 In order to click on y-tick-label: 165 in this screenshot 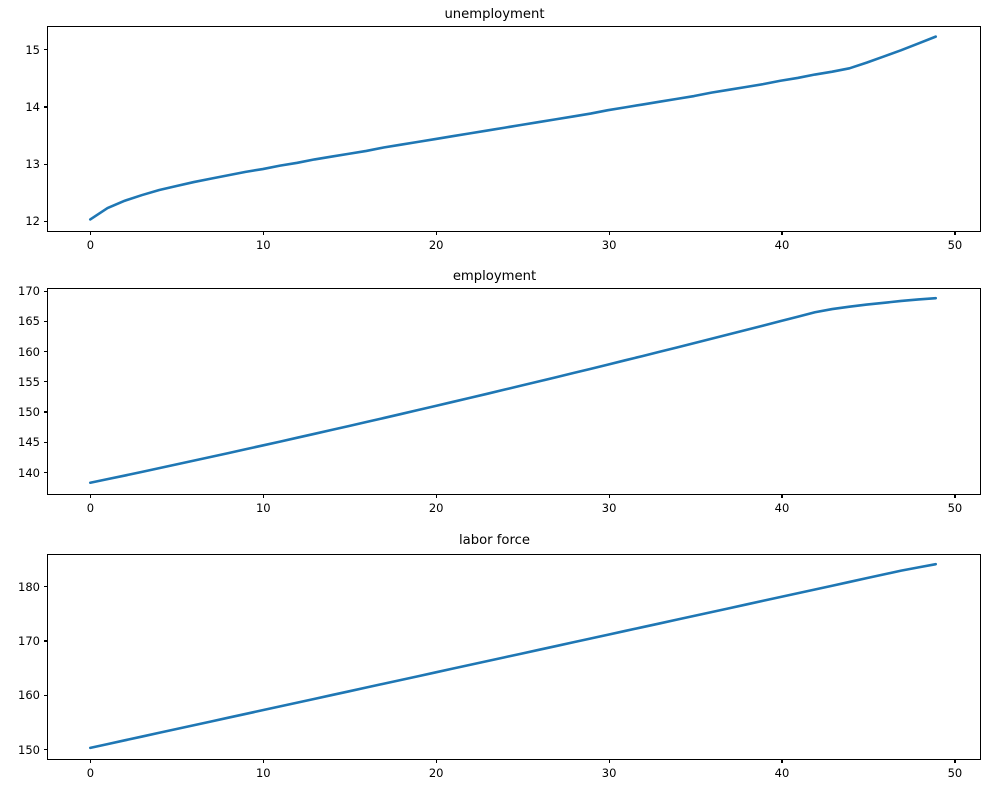, I will do `click(29, 321)`.